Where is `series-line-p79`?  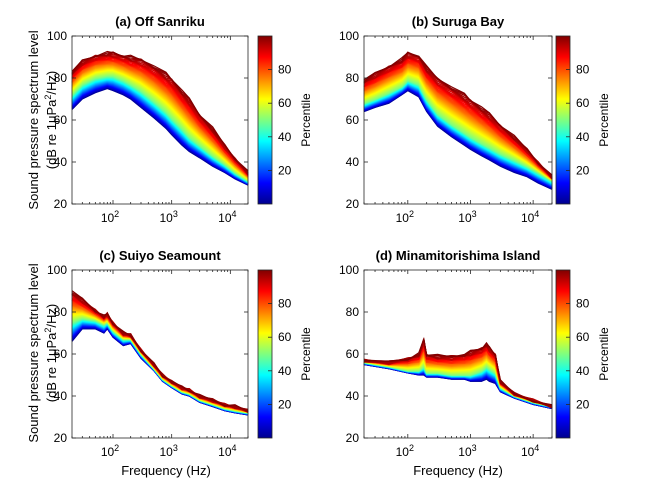
series-line-p79 is located at coordinates (458, 120).